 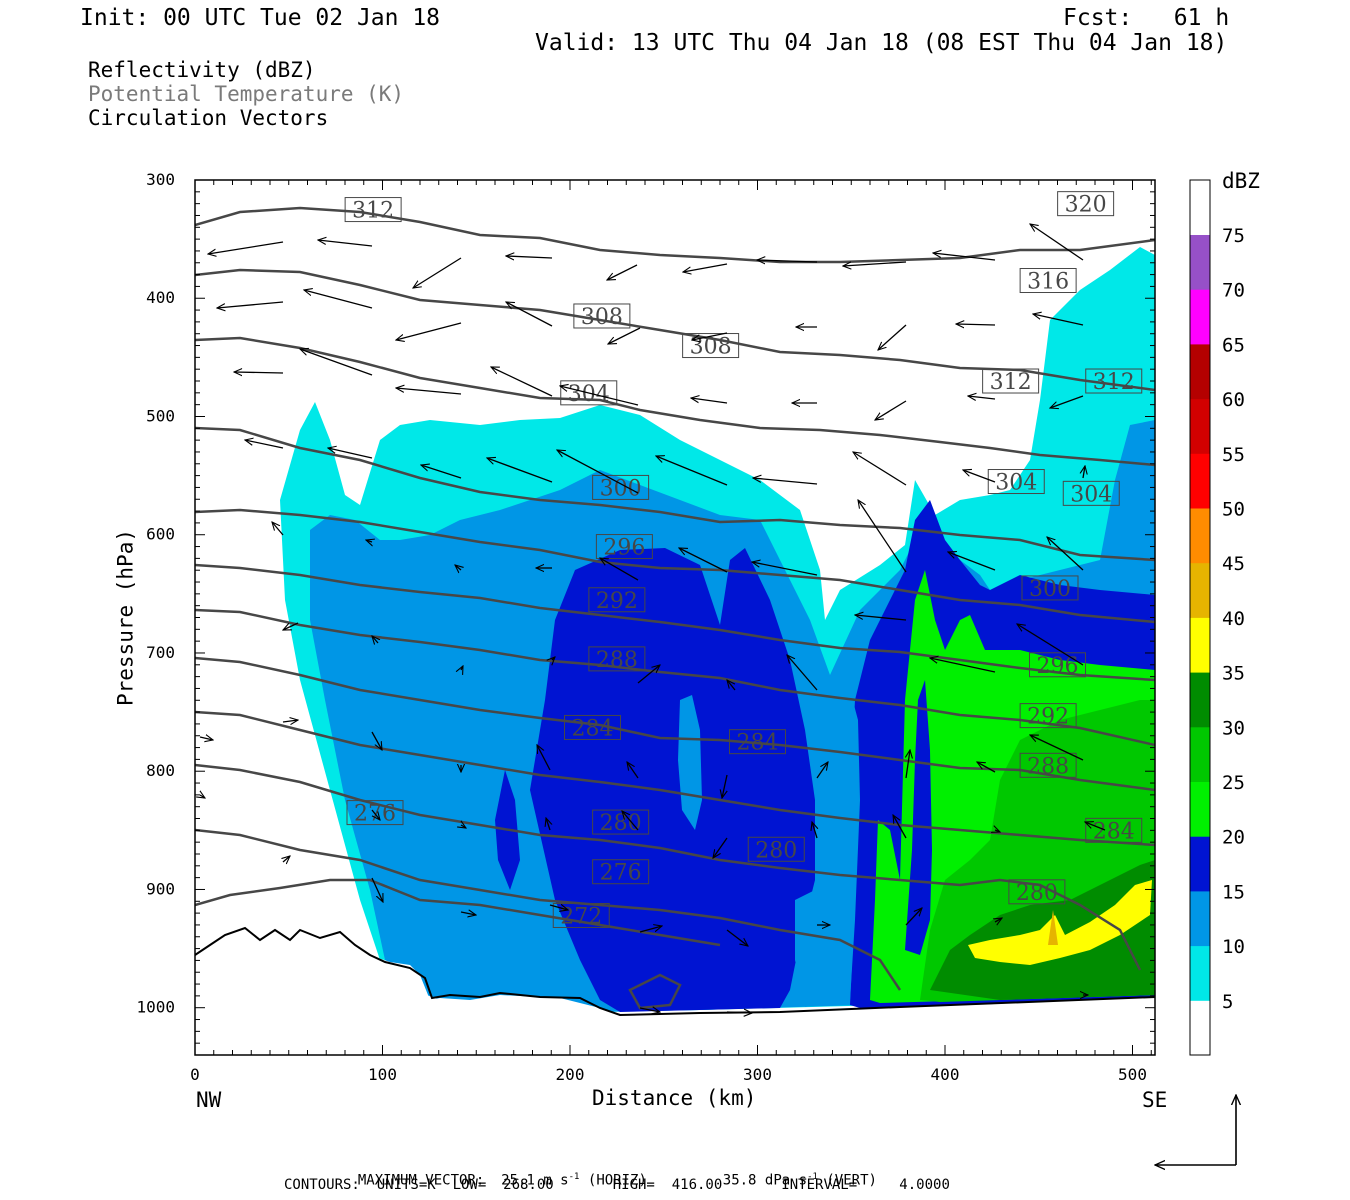 What do you see at coordinates (160, 770) in the screenshot?
I see `y-tick-label: 800` at bounding box center [160, 770].